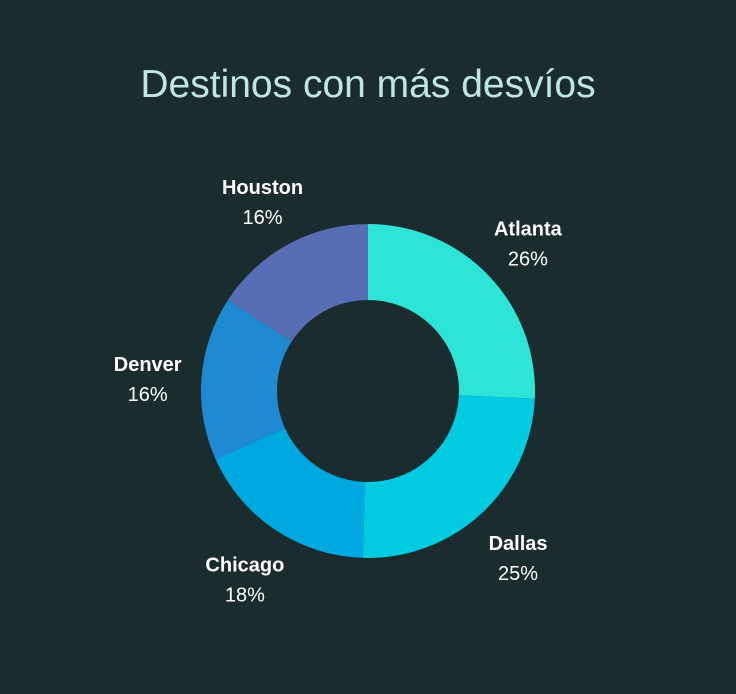 This screenshot has width=736, height=694. I want to click on slice-atlanta, so click(451, 311).